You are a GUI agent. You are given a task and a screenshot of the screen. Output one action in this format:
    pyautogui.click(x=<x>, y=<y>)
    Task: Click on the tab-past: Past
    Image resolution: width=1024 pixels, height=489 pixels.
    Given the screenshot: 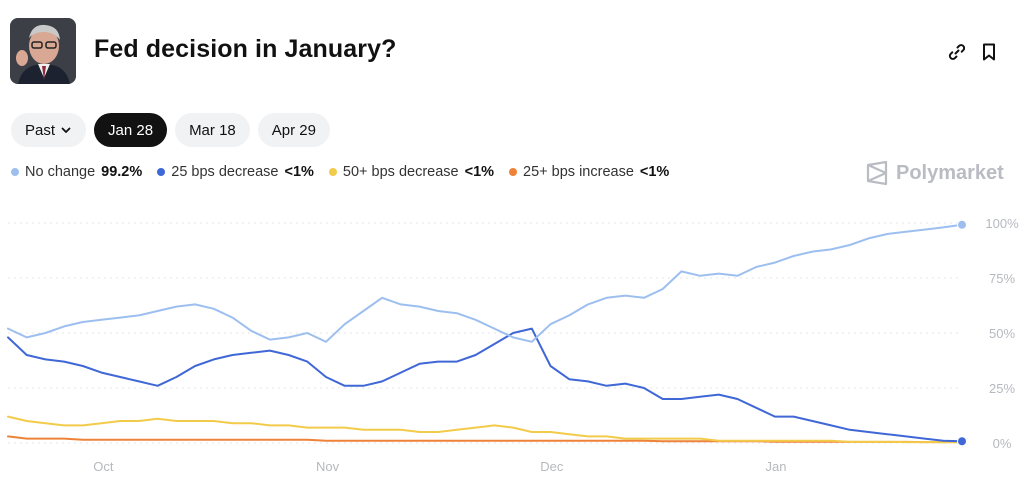 What is the action you would take?
    pyautogui.click(x=49, y=130)
    